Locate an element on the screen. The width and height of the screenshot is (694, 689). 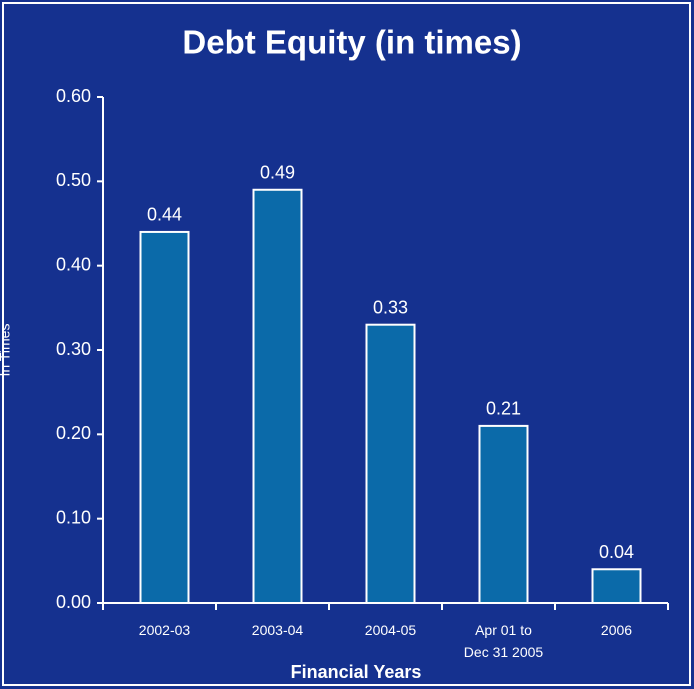
y-tick-label: 0.40 is located at coordinates (73, 264).